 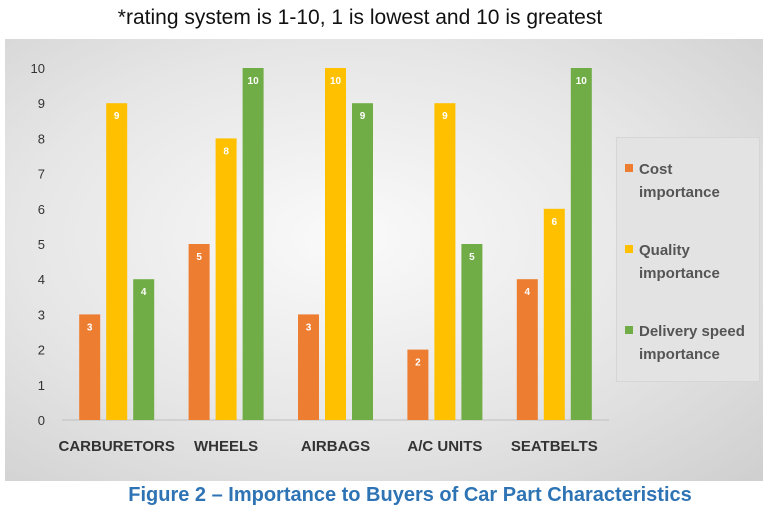 I want to click on legend-label-quality-line2: importance, so click(x=679, y=273).